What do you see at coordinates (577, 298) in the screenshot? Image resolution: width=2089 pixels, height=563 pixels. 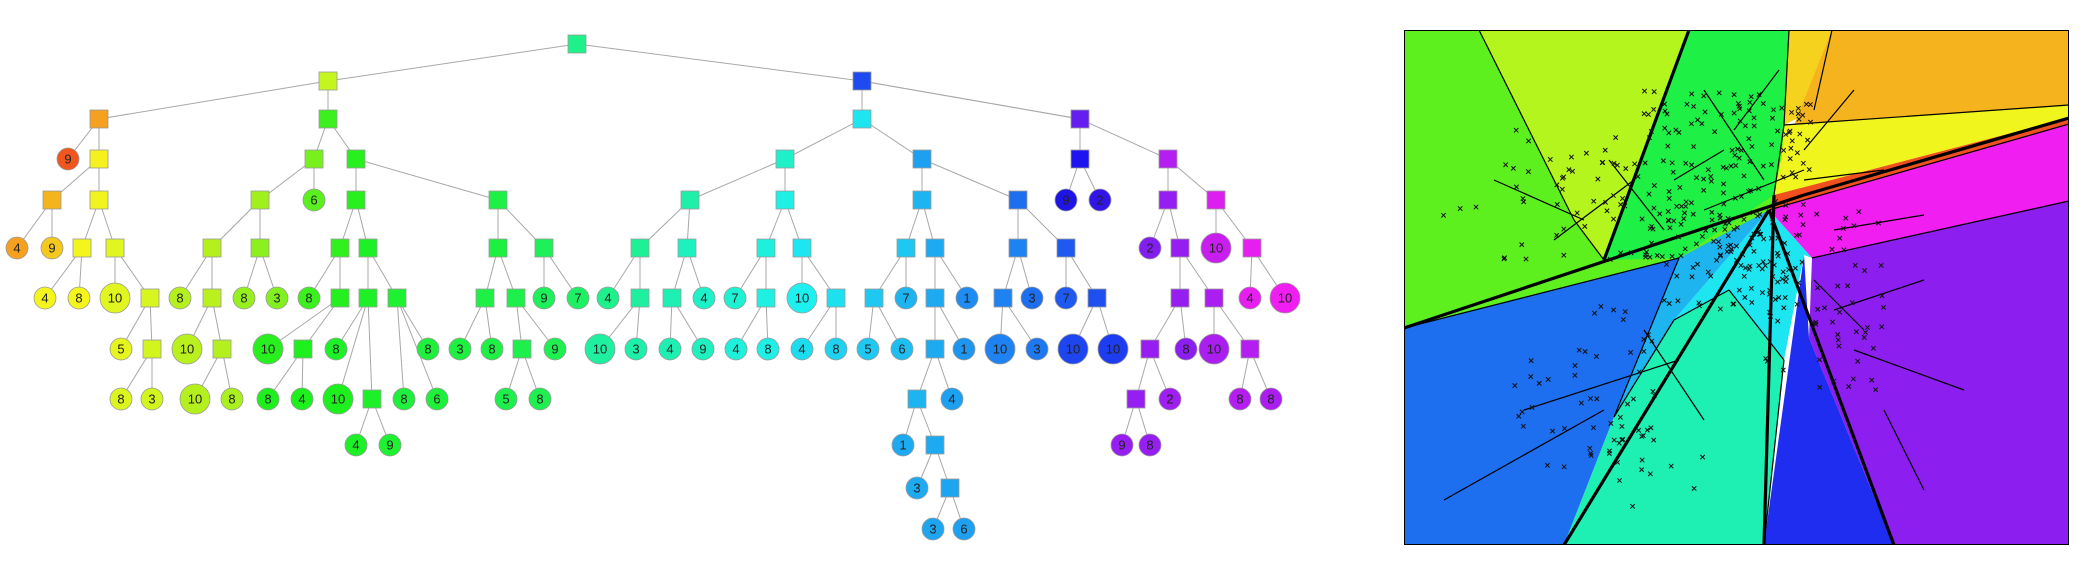 I see `leaf-node-label: 7` at bounding box center [577, 298].